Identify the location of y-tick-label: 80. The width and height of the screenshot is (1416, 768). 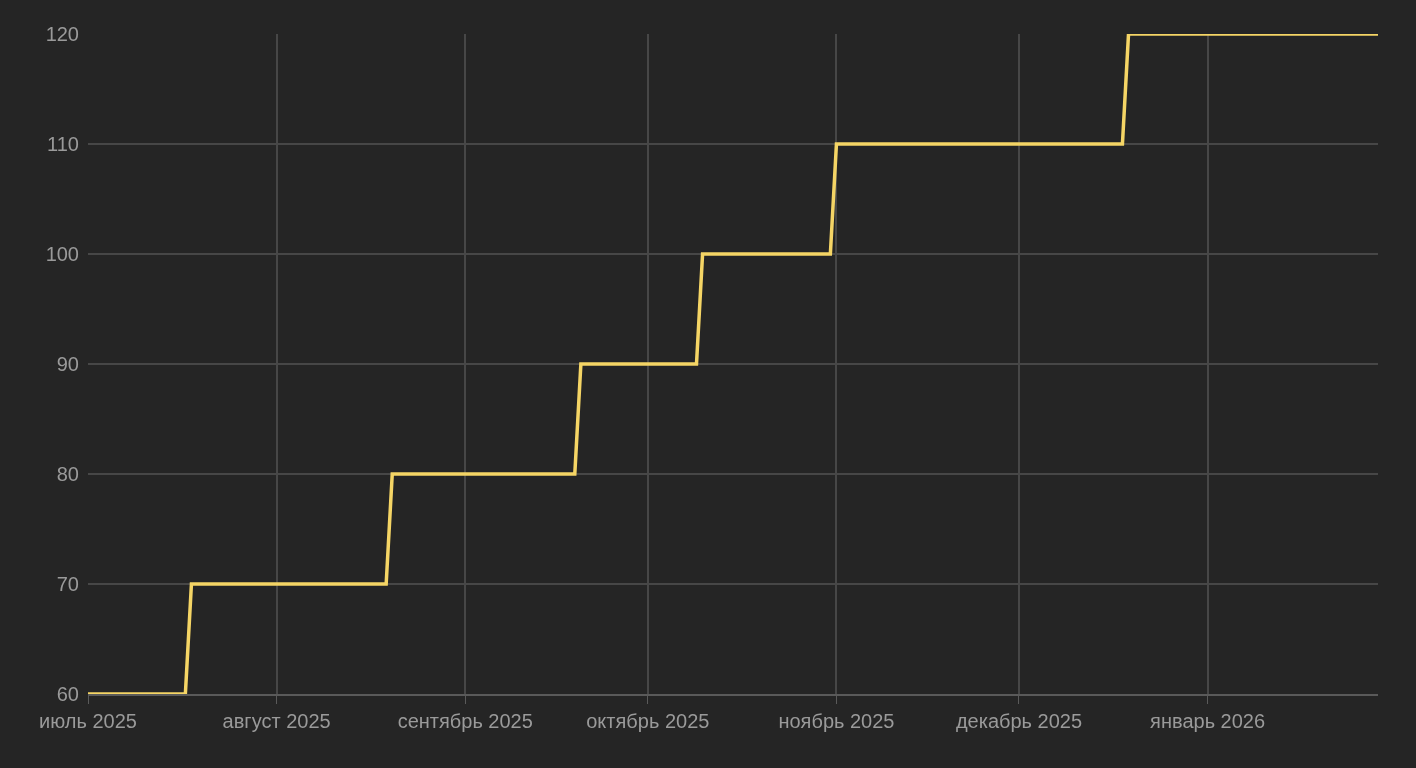
(67, 474).